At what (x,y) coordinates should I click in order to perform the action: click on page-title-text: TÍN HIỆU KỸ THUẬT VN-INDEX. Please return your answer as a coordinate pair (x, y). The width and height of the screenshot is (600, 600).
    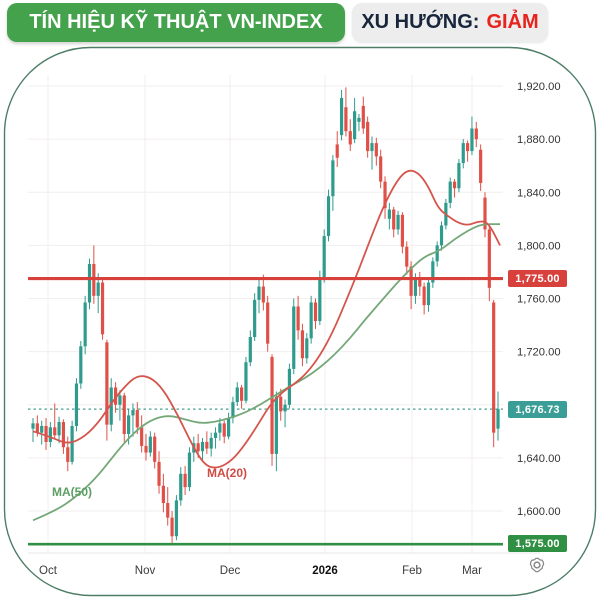
    Looking at the image, I should click on (176, 22).